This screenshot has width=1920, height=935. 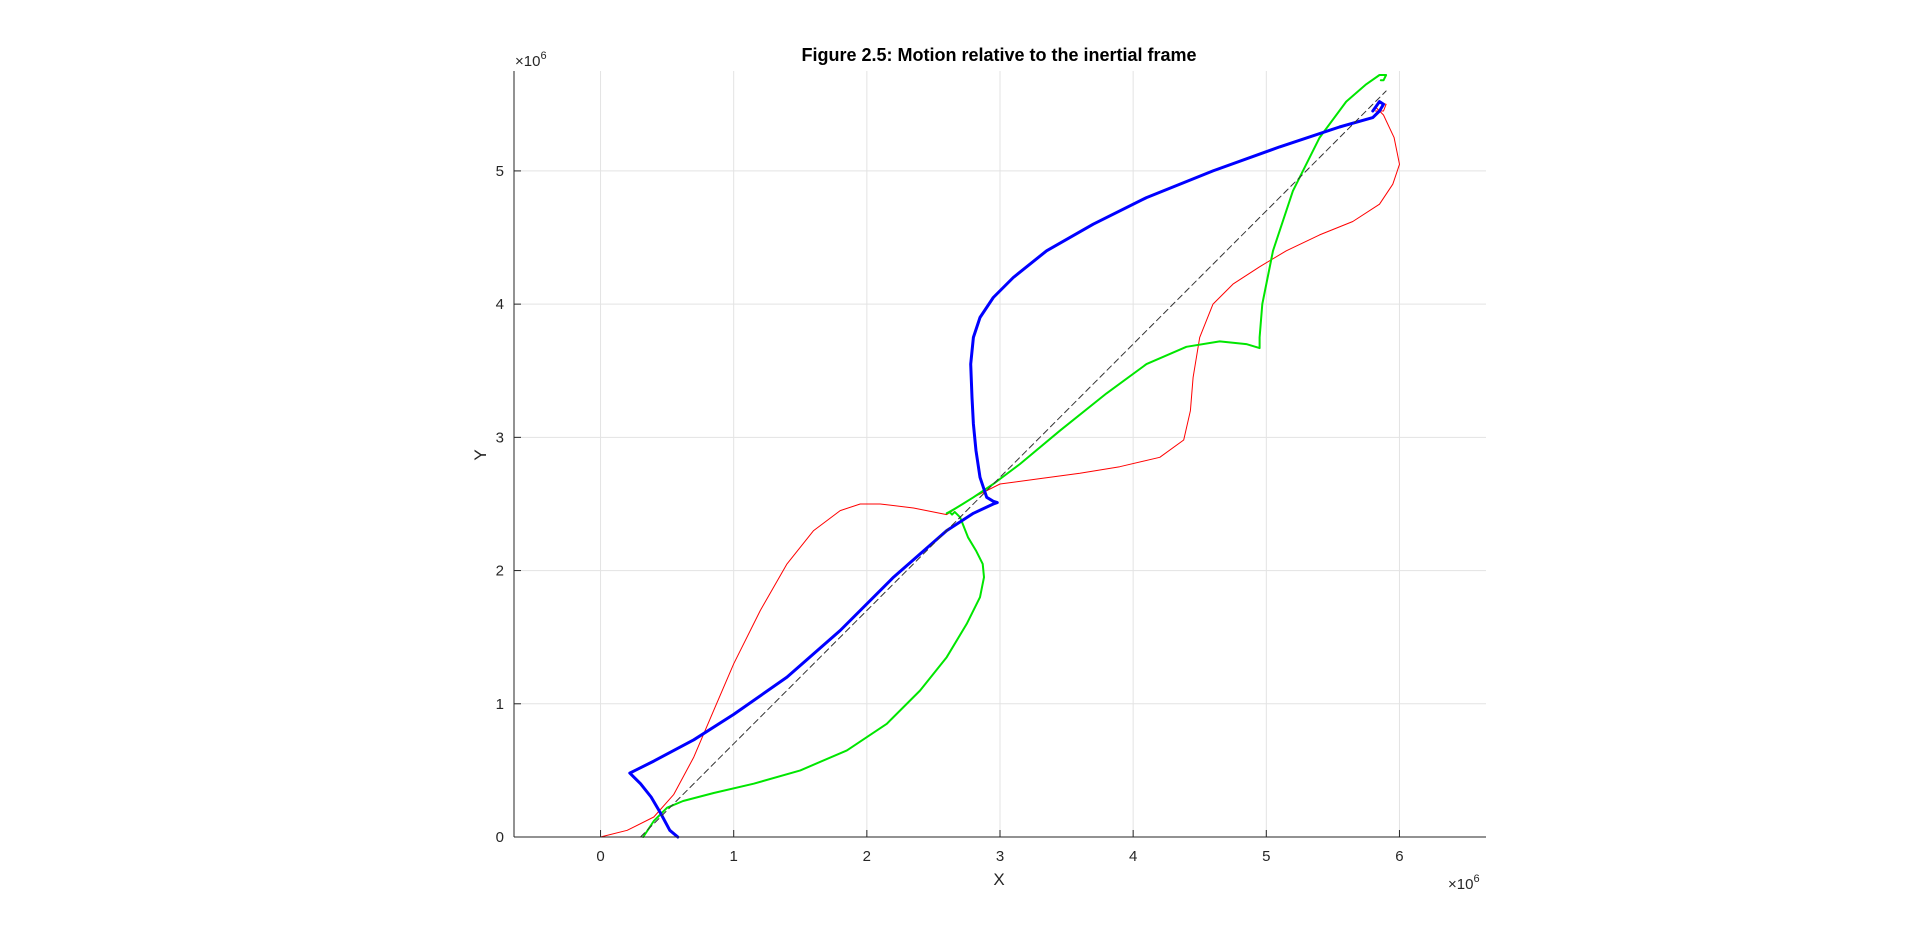 What do you see at coordinates (734, 856) in the screenshot?
I see `x-tick-label: 1` at bounding box center [734, 856].